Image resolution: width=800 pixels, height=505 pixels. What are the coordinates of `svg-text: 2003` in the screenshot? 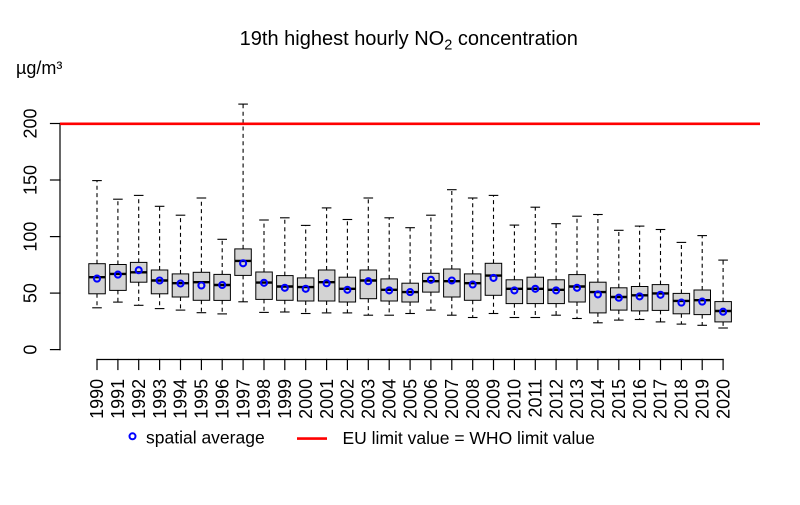 It's located at (369, 399).